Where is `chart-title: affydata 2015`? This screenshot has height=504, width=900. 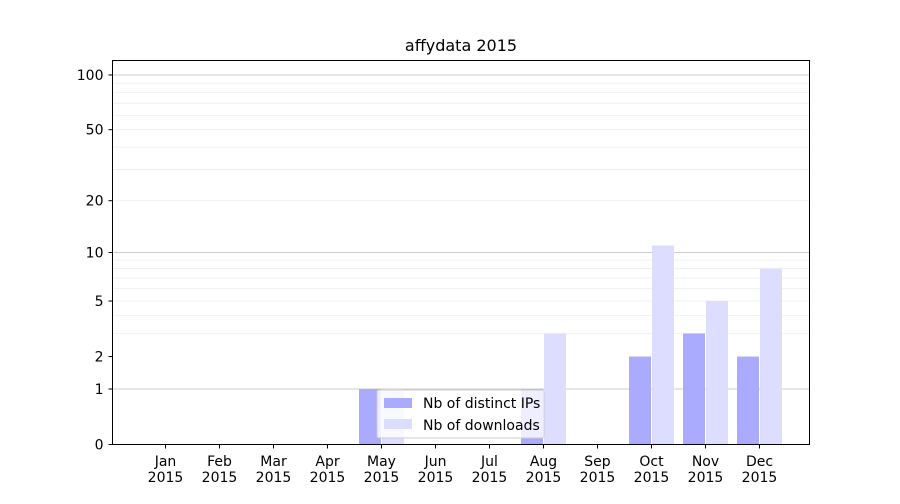 chart-title: affydata 2015 is located at coordinates (461, 45).